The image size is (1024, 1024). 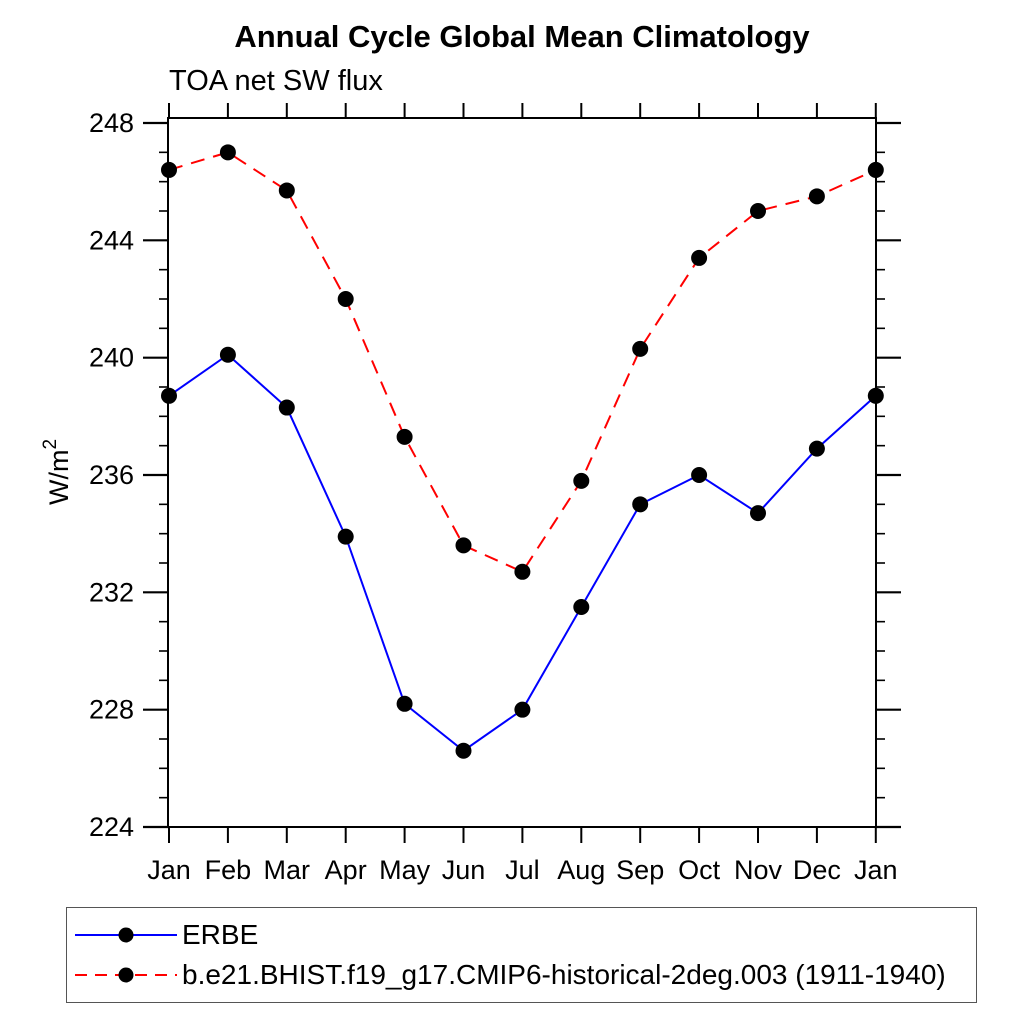 What do you see at coordinates (276, 81) in the screenshot?
I see `chart-subtitle: TOA net SW flux` at bounding box center [276, 81].